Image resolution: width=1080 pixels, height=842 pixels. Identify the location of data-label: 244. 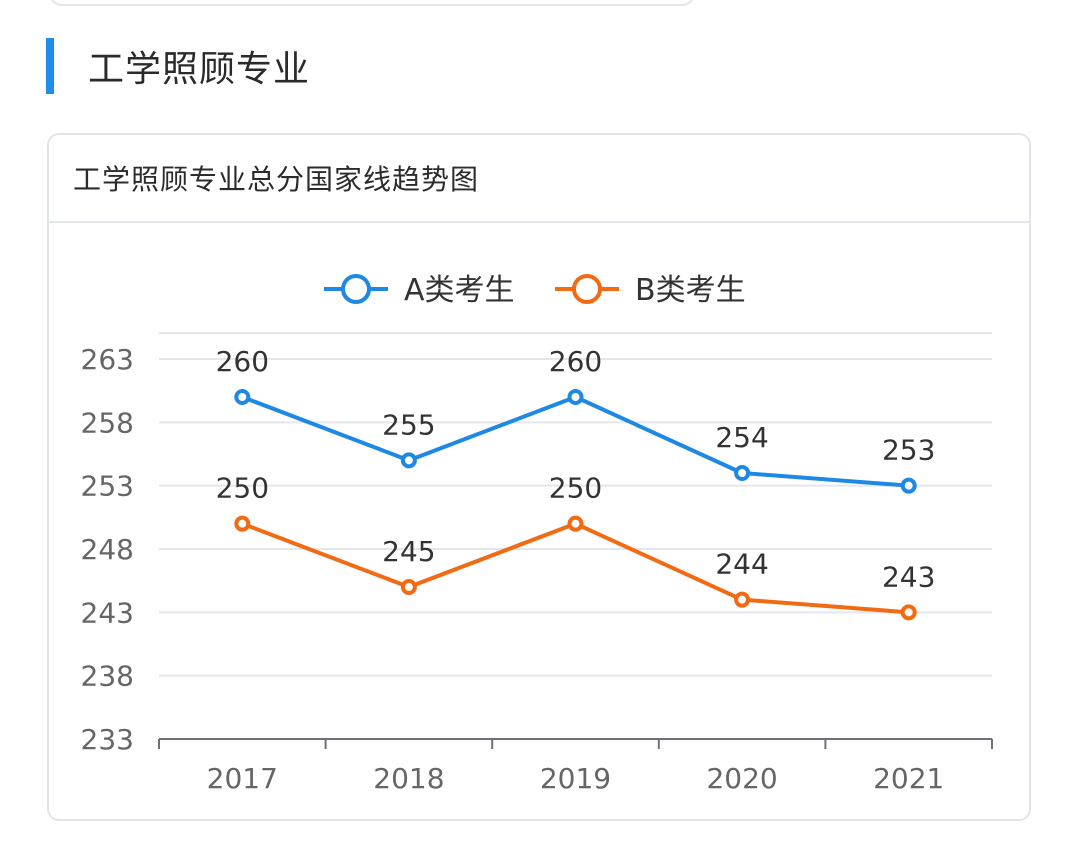
(741, 564).